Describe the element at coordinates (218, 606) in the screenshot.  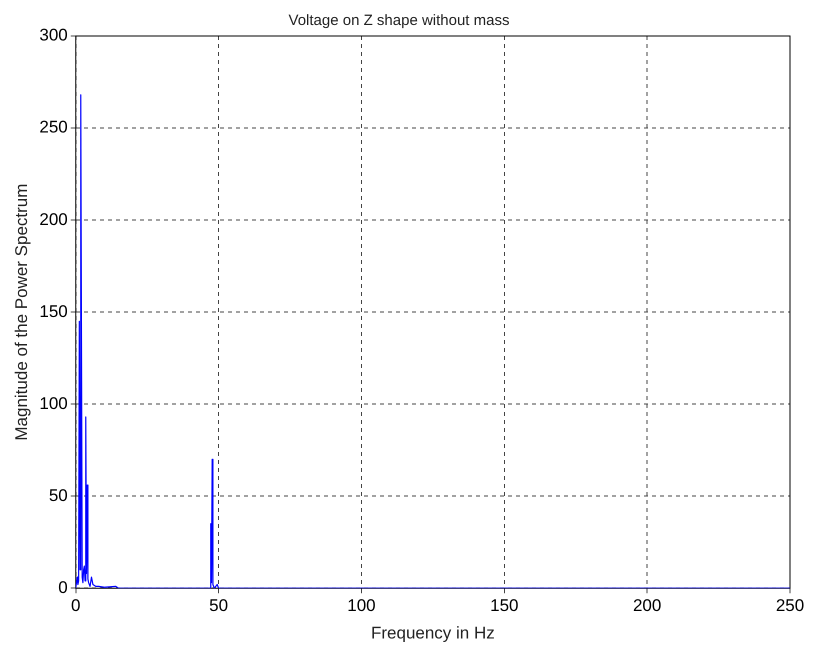
I see `x-tick-label: 50` at that location.